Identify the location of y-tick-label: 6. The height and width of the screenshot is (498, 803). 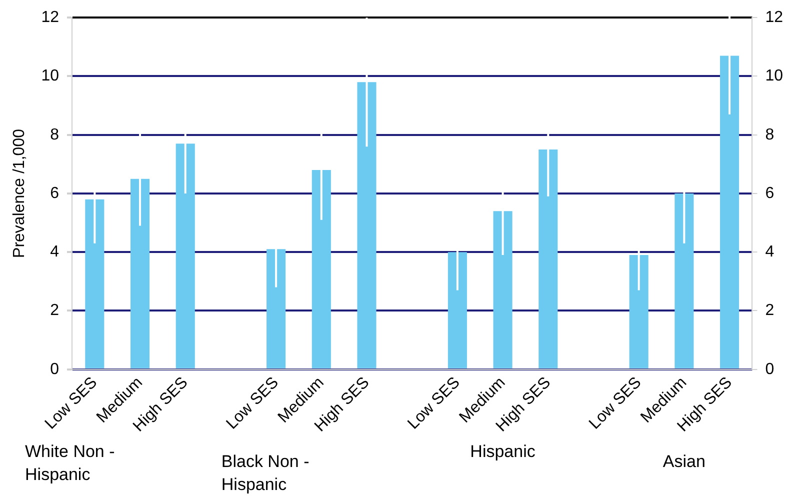
(55, 193).